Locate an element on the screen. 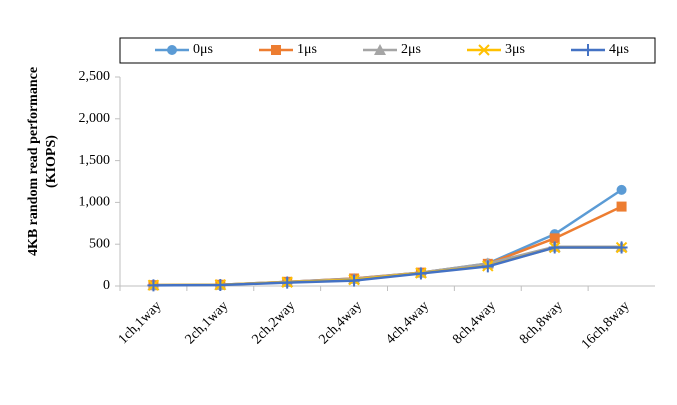 The height and width of the screenshot is (405, 677). legend-box is located at coordinates (387, 50).